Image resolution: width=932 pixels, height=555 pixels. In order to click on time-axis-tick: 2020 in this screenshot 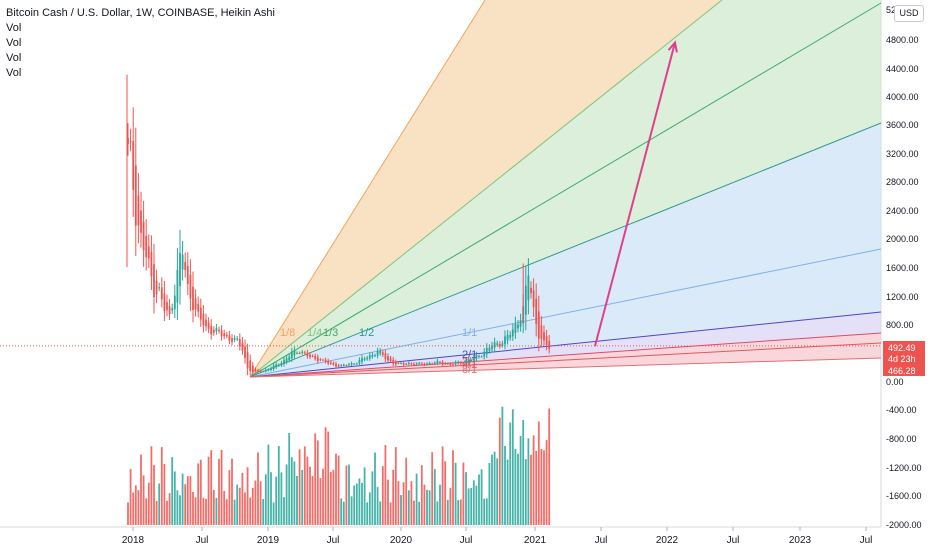, I will do `click(401, 540)`.